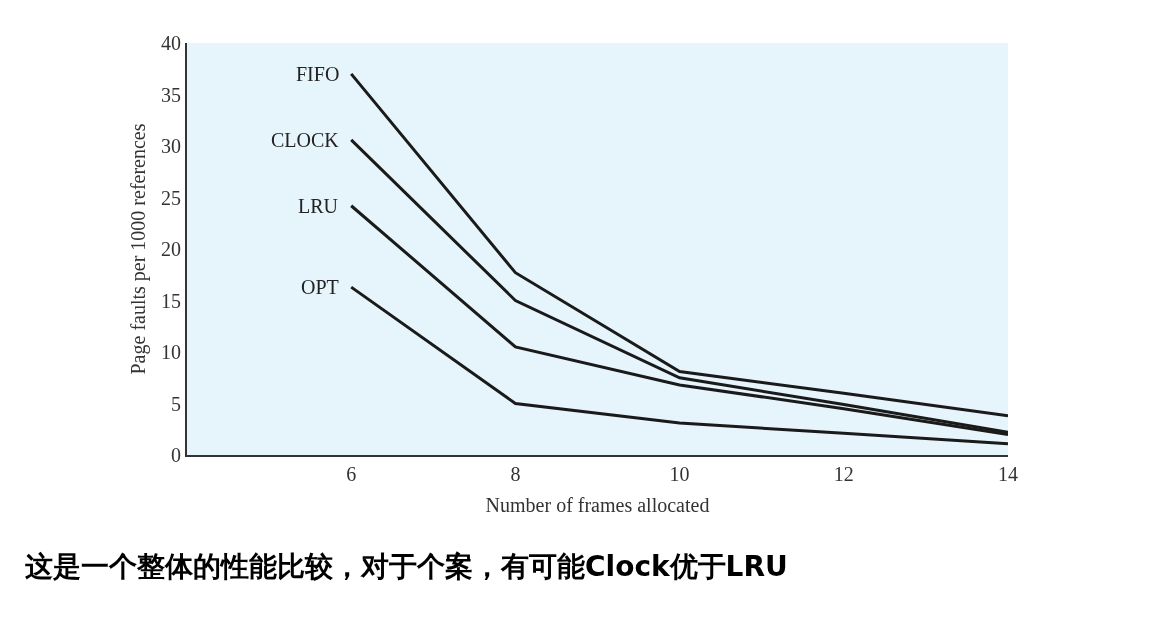  Describe the element at coordinates (171, 43) in the screenshot. I see `y-tick-label: 40` at that location.